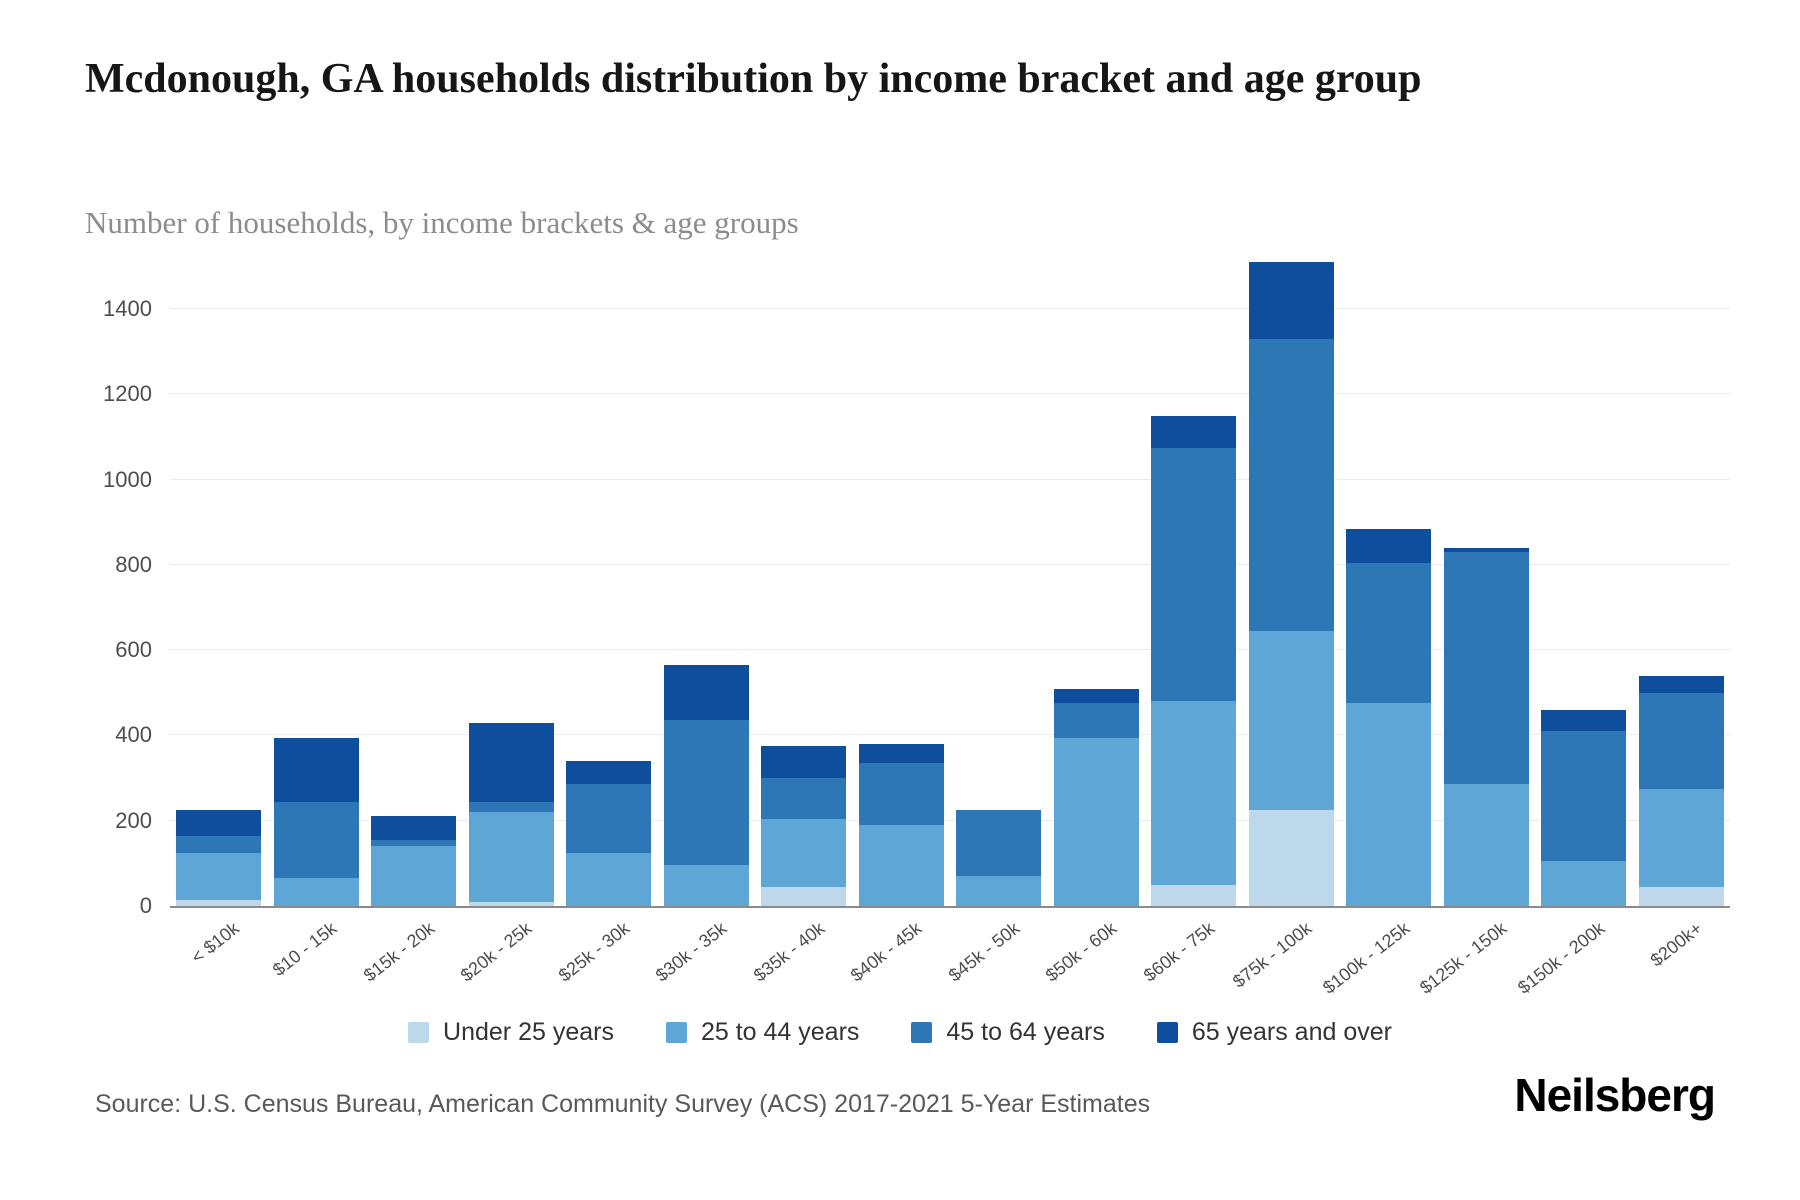  Describe the element at coordinates (399, 952) in the screenshot. I see `x-axis-tick-label: $15k - 20k` at that location.